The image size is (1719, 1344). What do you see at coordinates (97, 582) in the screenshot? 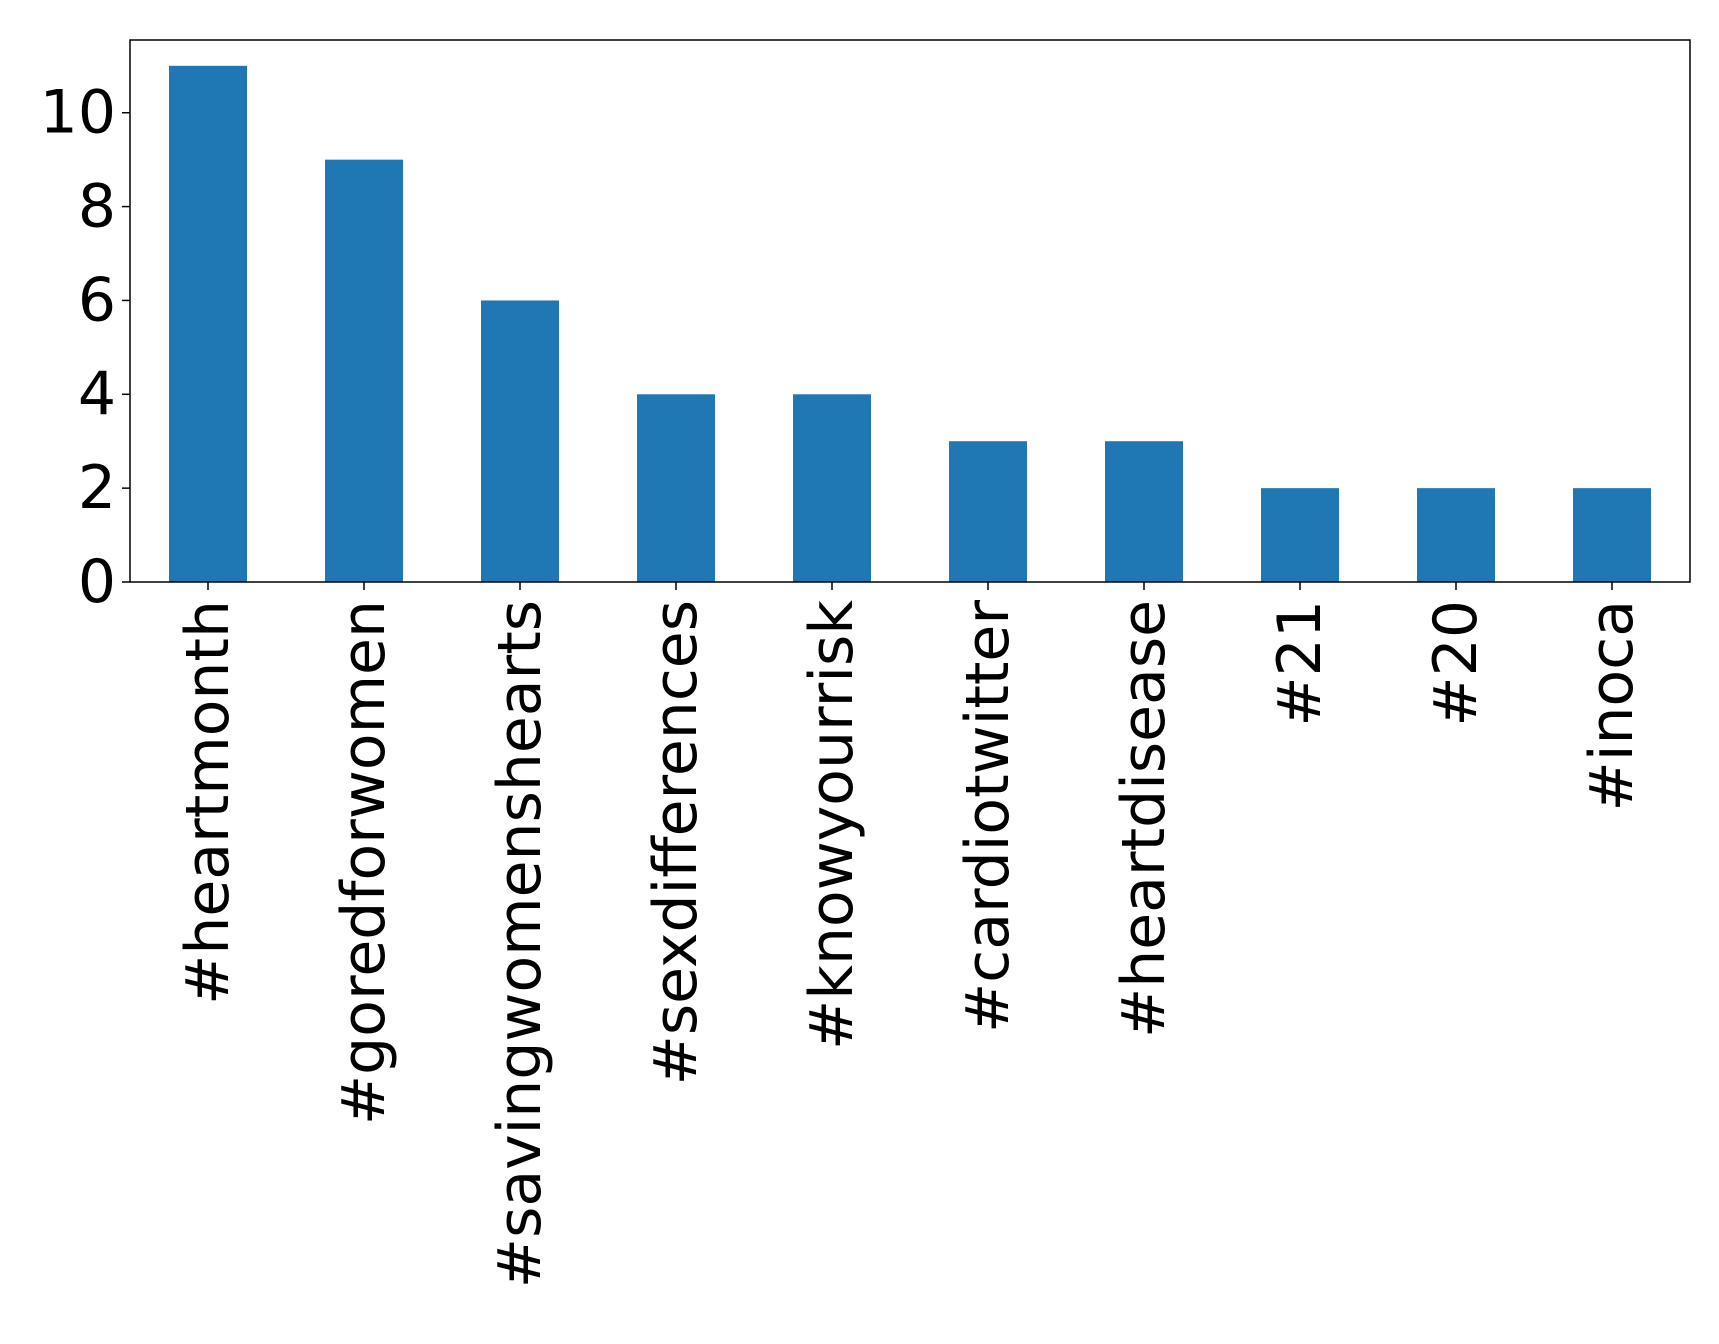
I see `y-tick-label-0: 0` at bounding box center [97, 582].